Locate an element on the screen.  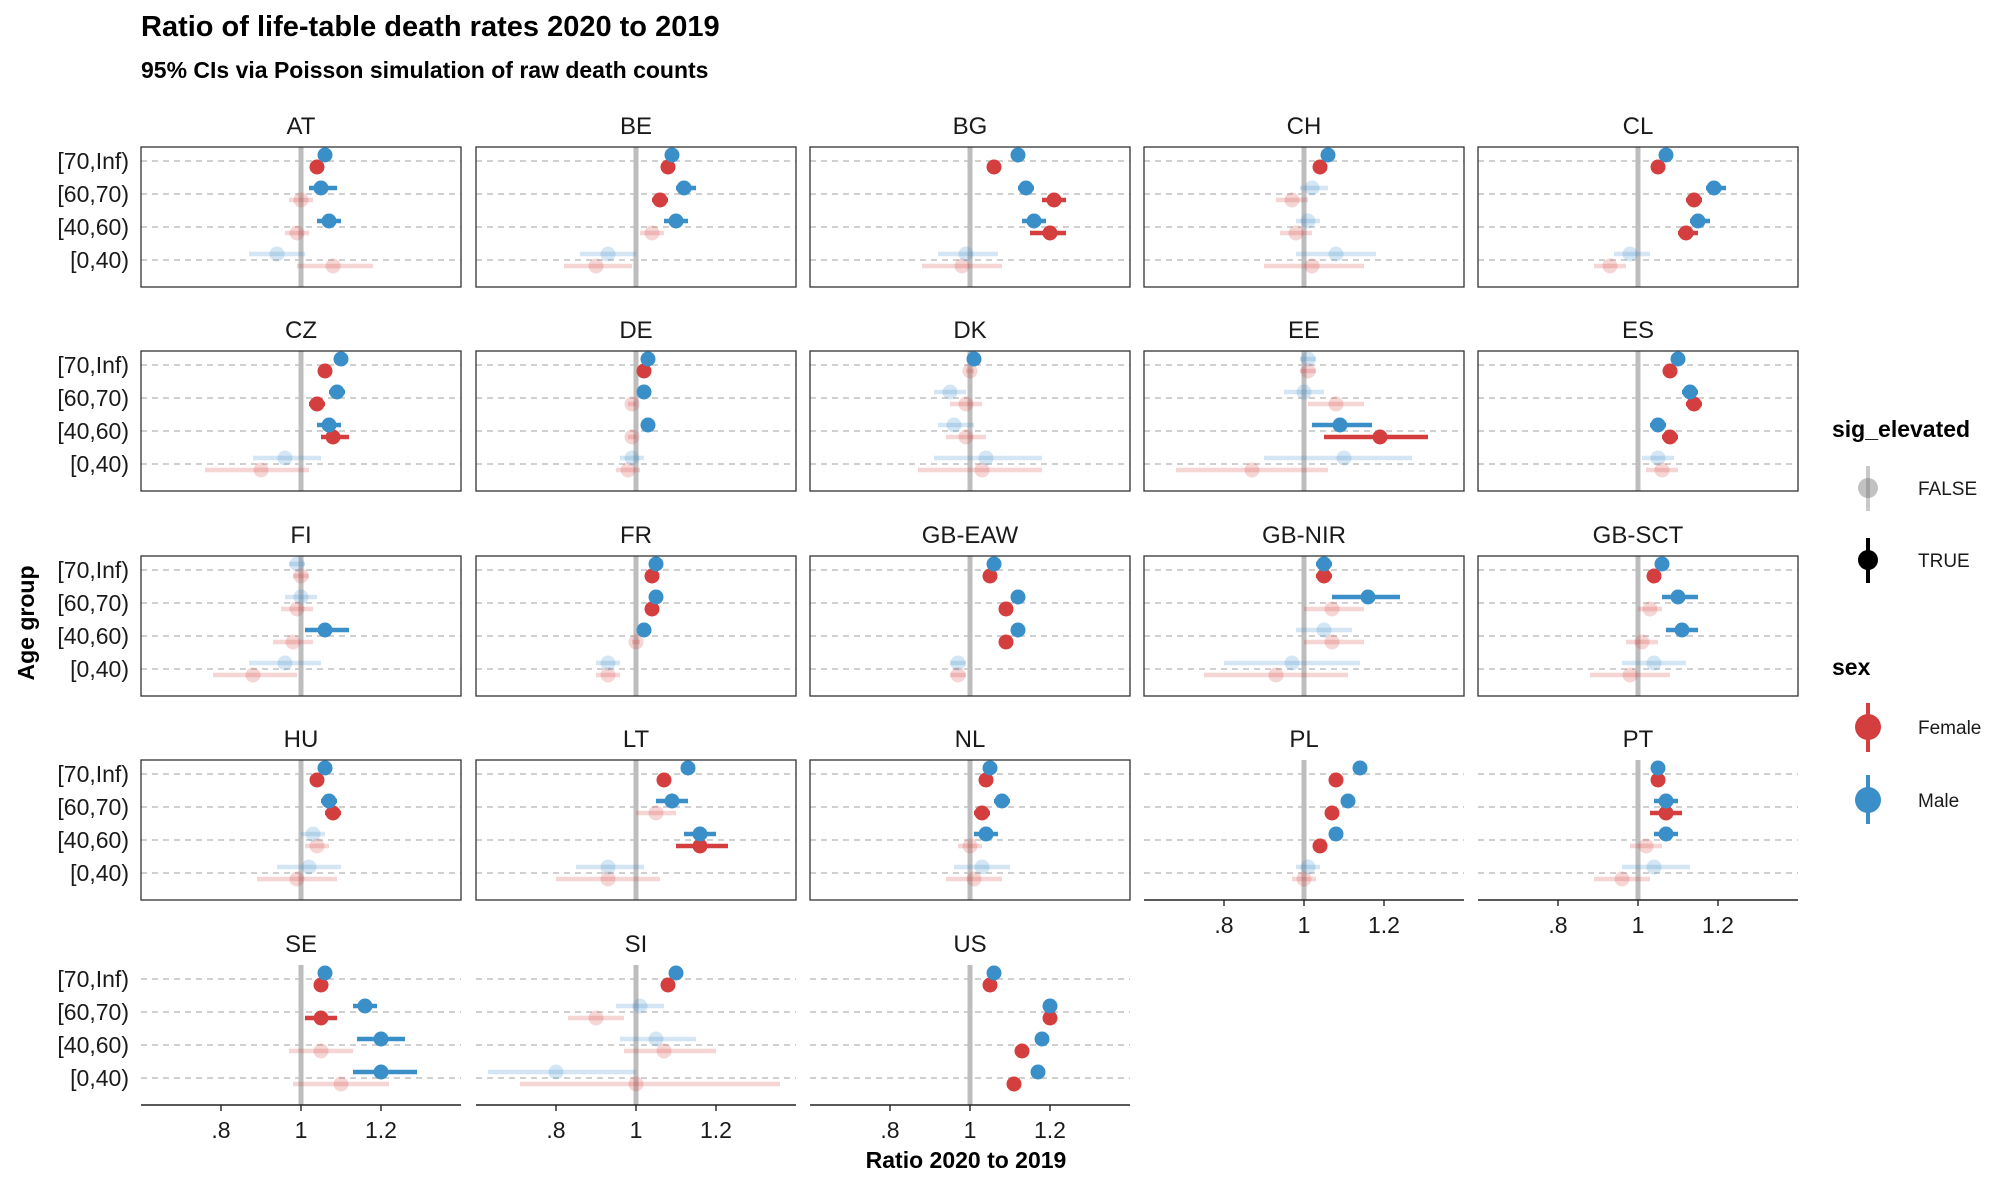
facet-panel-ch: CH is located at coordinates (1304, 200).